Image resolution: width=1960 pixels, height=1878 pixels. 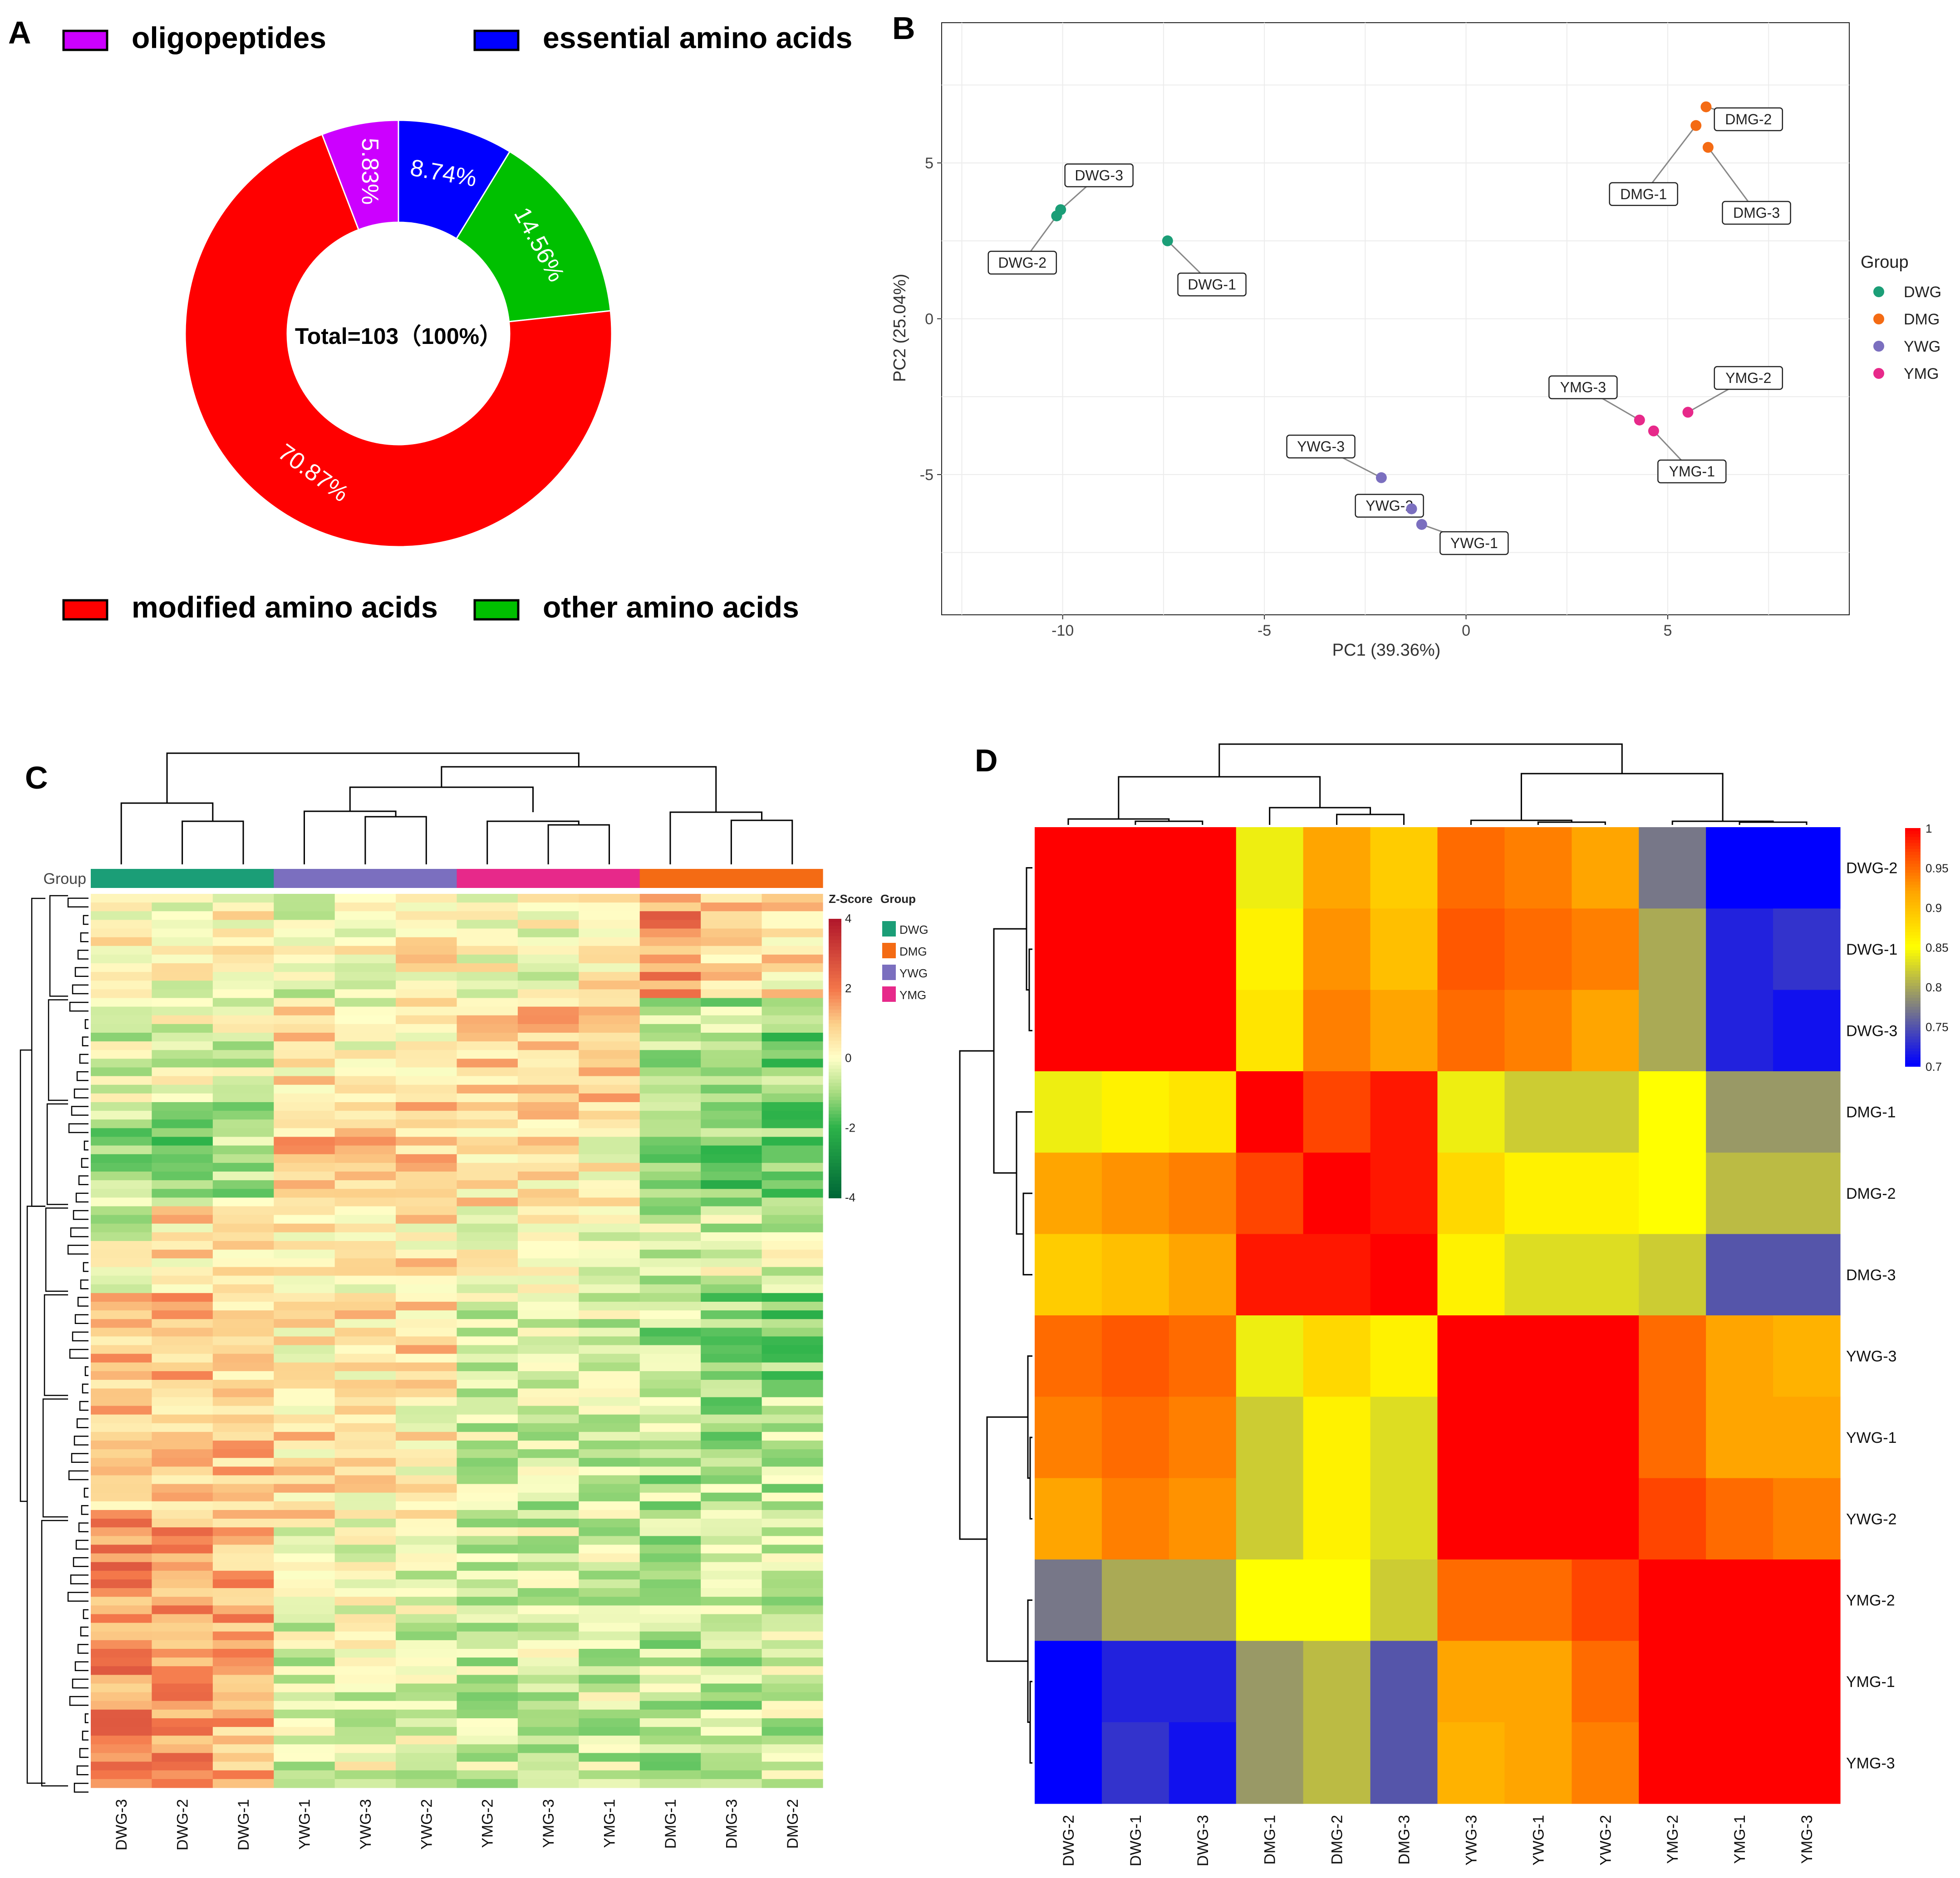 I want to click on point-label: DMG-3, so click(x=1756, y=213).